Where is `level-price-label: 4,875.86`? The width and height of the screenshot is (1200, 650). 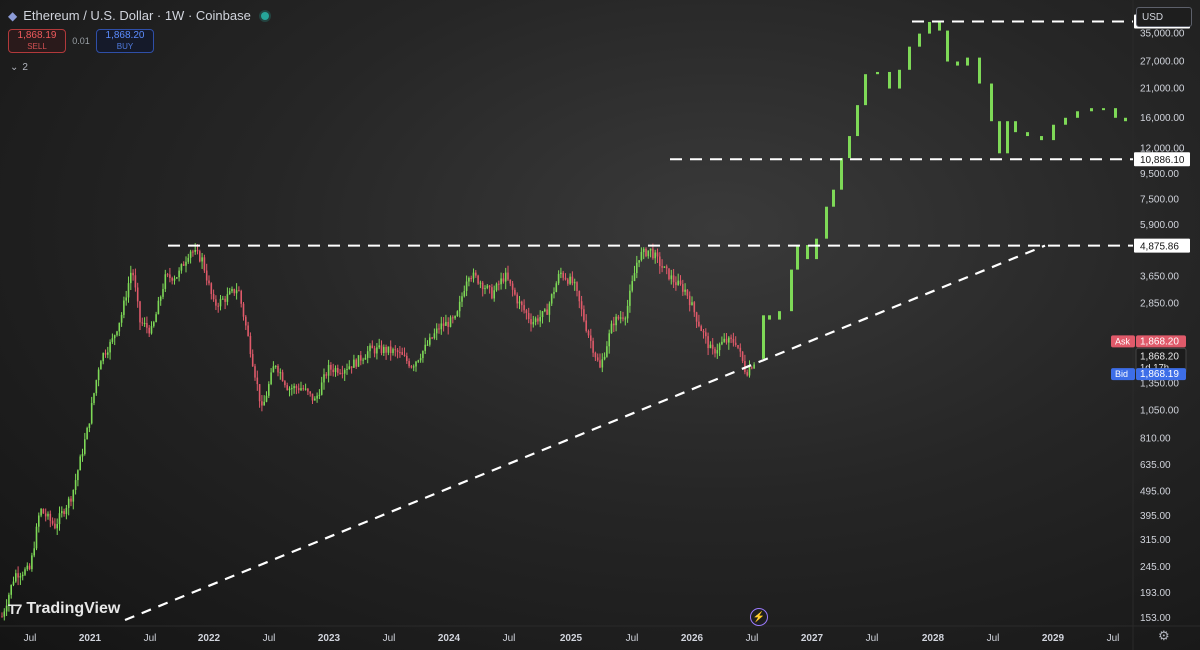
level-price-label: 4,875.86 is located at coordinates (1159, 247).